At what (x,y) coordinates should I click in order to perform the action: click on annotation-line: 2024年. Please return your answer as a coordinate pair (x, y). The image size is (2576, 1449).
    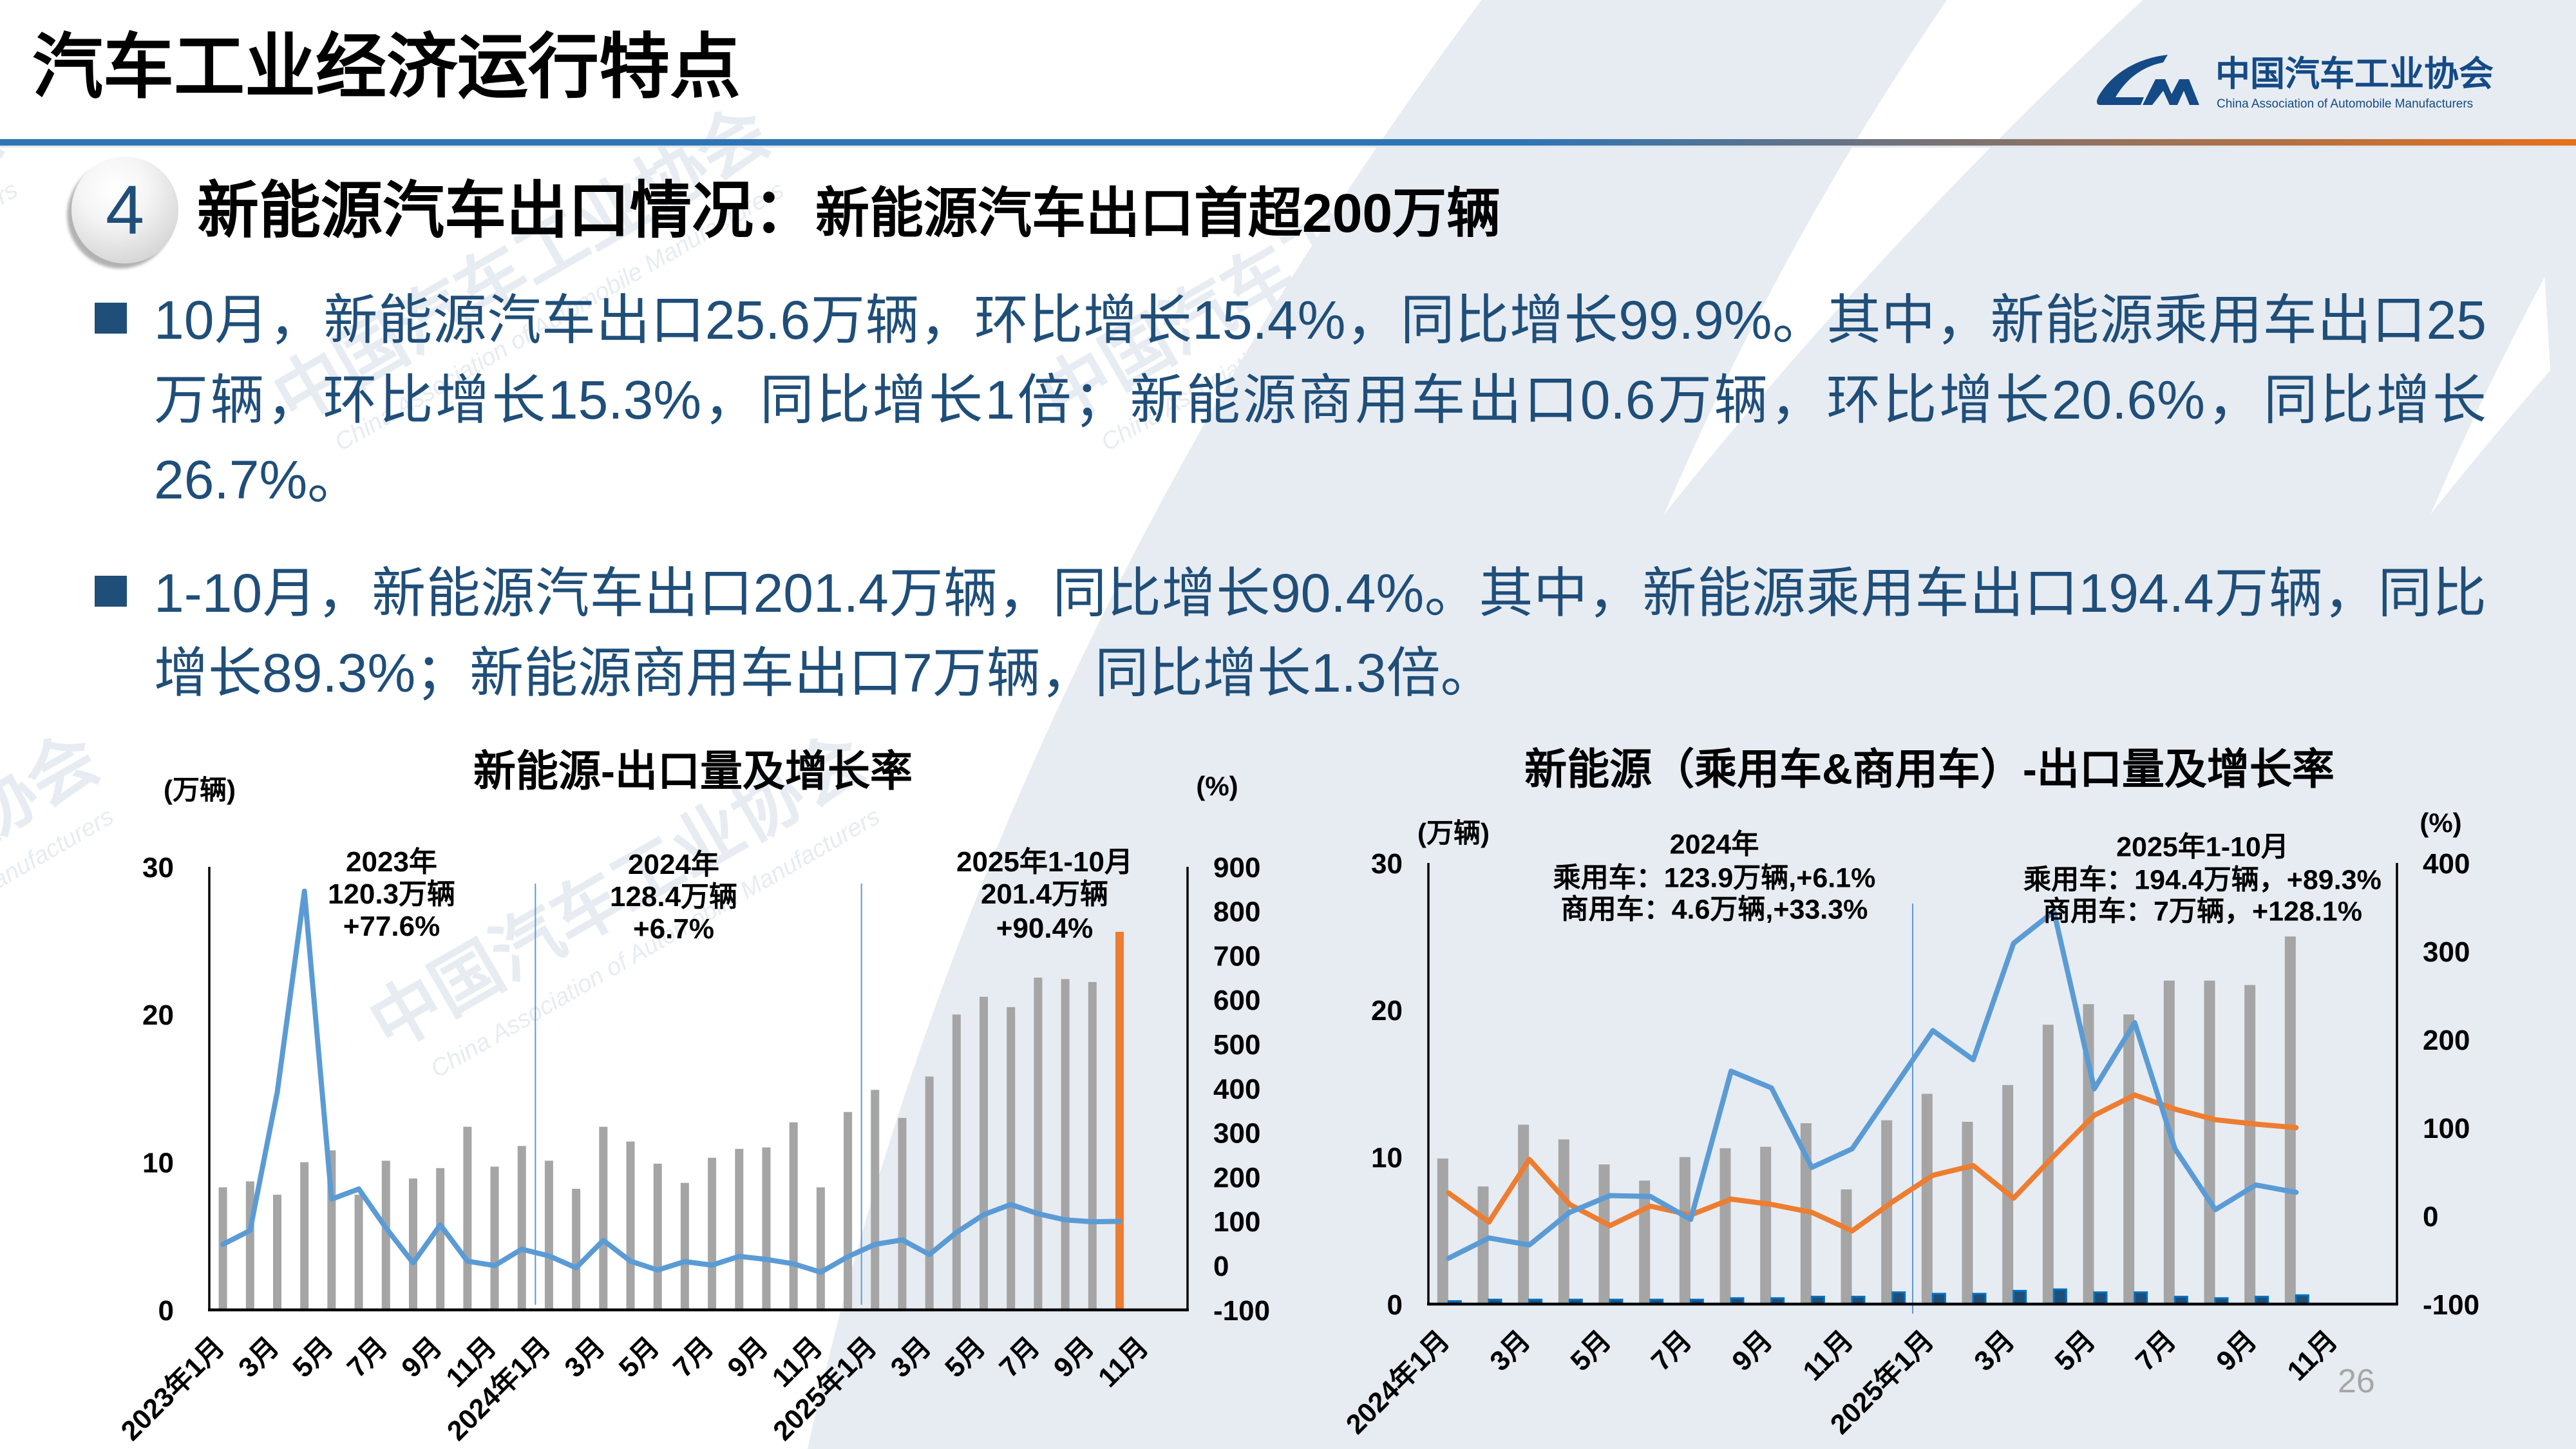
    Looking at the image, I should click on (674, 865).